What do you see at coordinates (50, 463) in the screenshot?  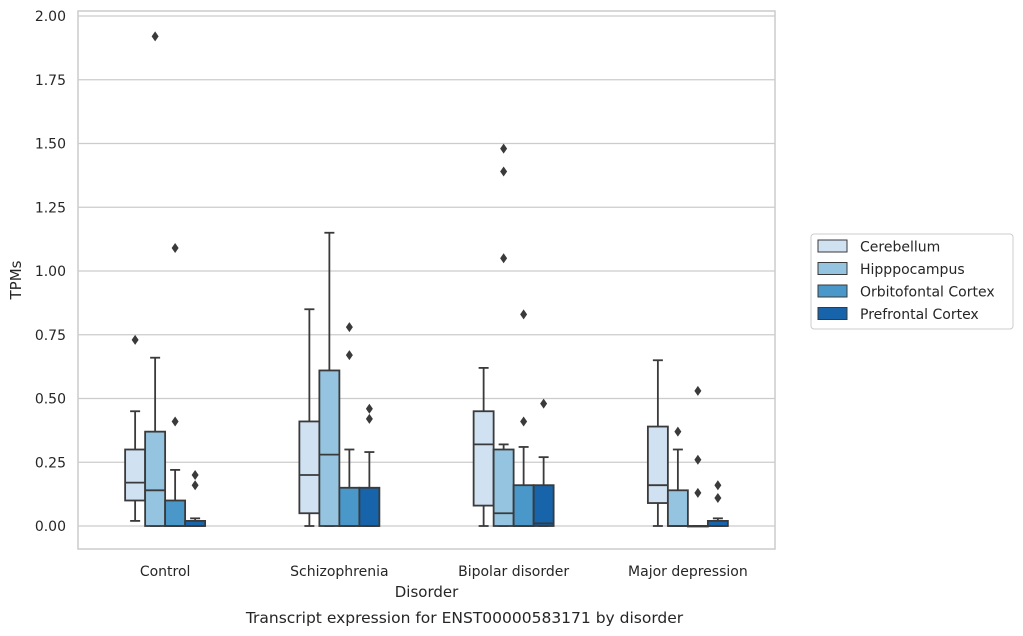 I see `y-tick-label: 0.25` at bounding box center [50, 463].